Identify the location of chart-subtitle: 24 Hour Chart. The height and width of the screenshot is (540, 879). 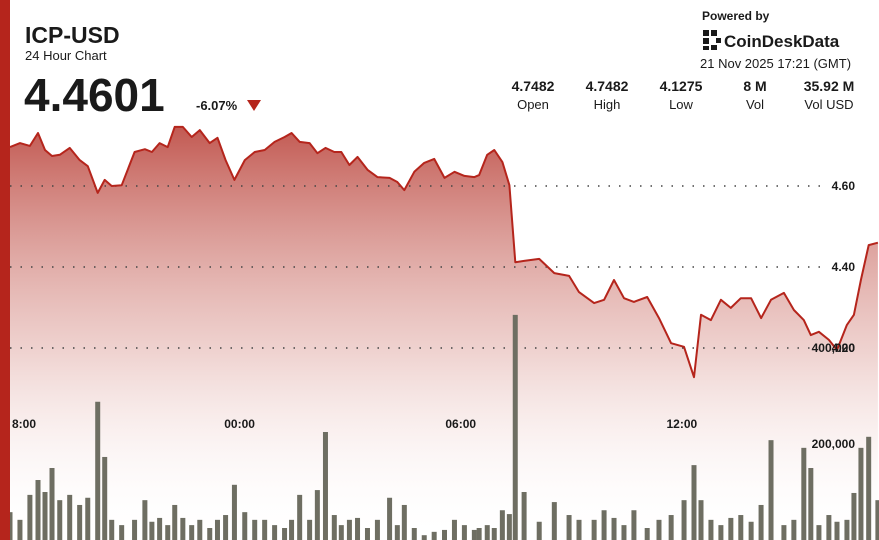
(66, 55).